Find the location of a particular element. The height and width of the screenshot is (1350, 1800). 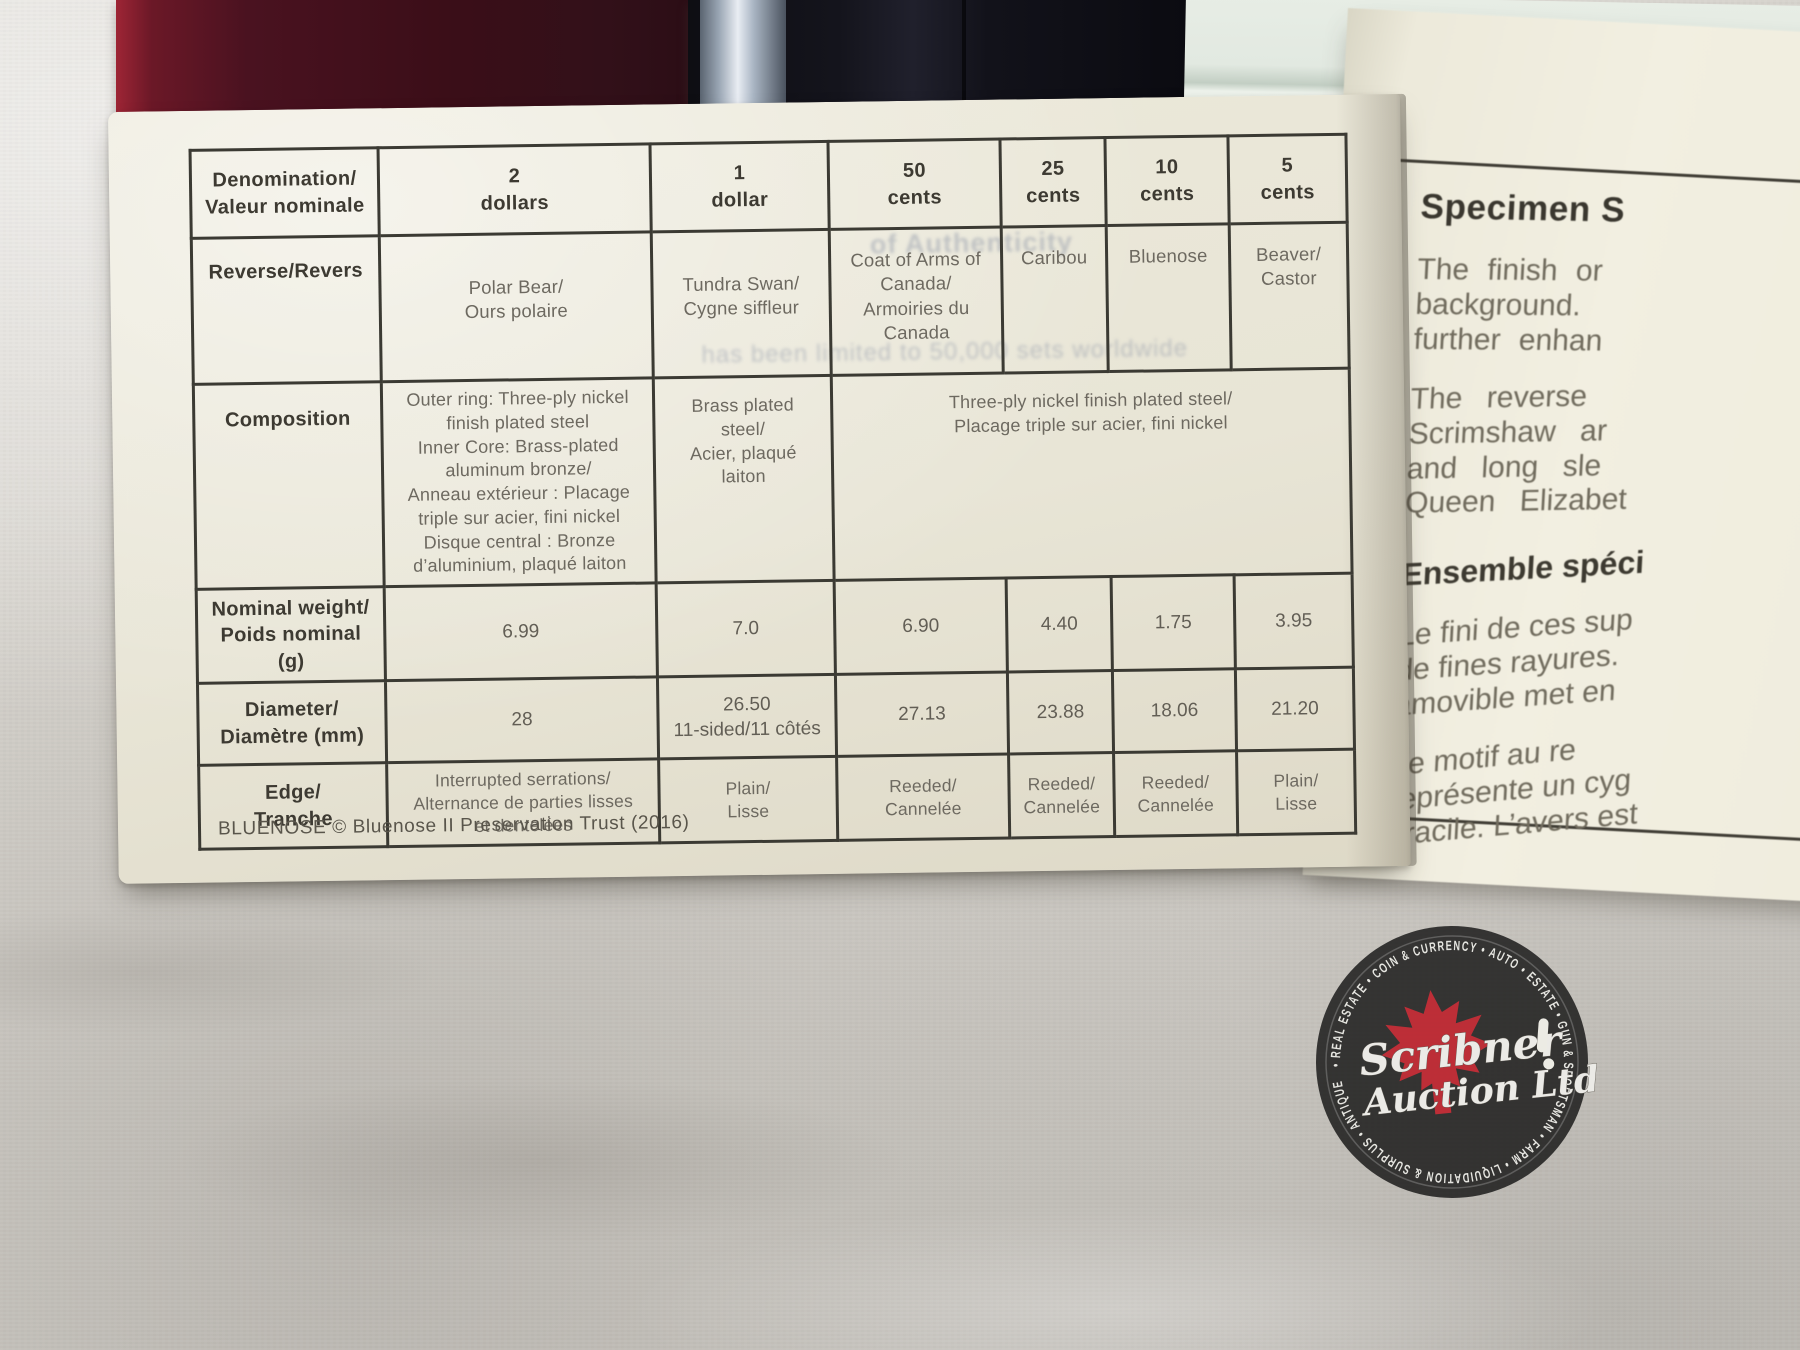

badge-inner-ring is located at coordinates (1452, 1062).